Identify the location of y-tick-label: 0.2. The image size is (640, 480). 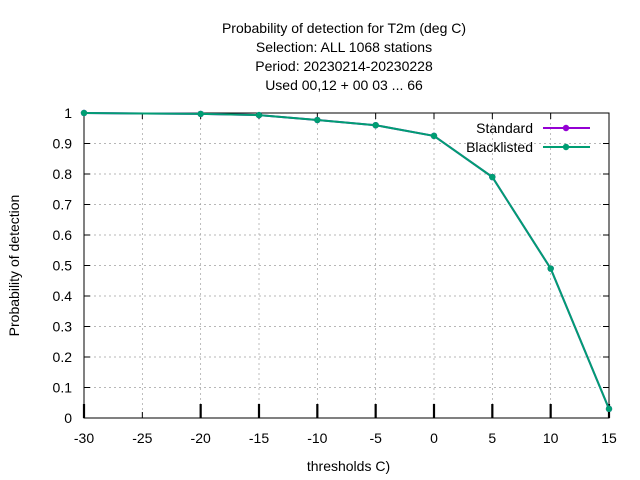
(63, 357).